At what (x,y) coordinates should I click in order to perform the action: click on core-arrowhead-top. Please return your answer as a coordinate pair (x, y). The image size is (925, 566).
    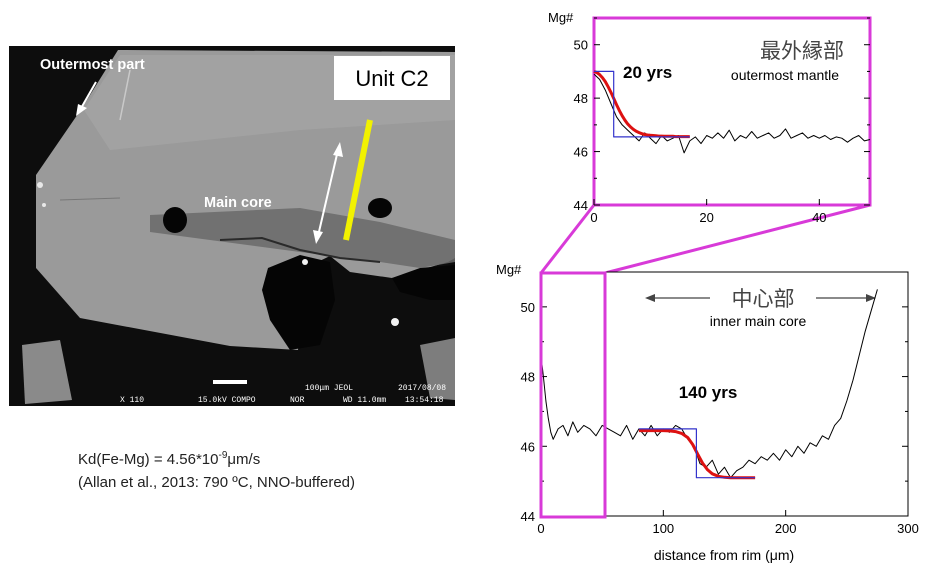
    Looking at the image, I should click on (338, 149).